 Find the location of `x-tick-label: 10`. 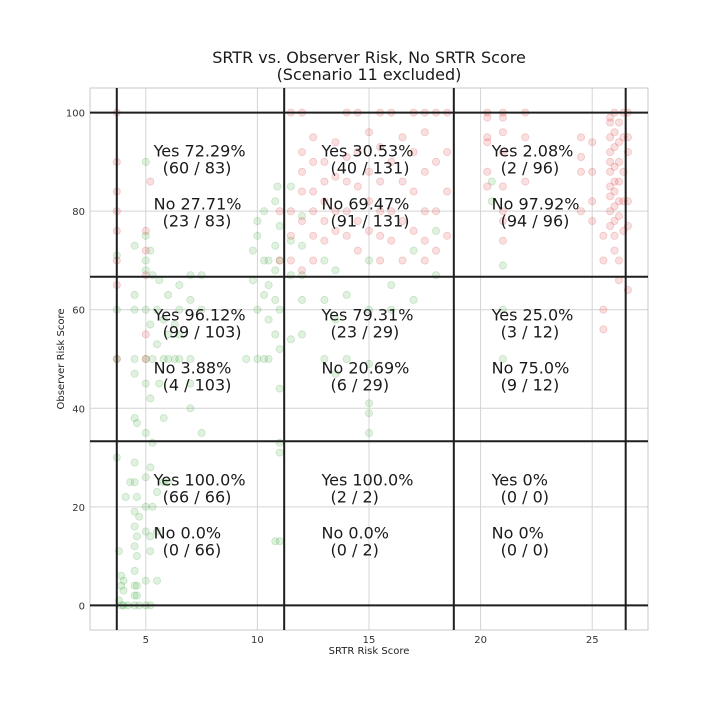

x-tick-label: 10 is located at coordinates (257, 640).